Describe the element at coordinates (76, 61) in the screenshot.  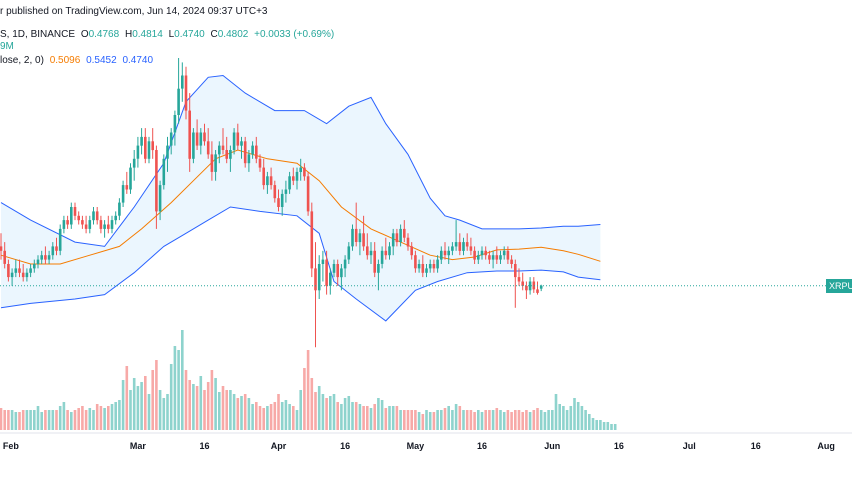
I see `bollinger-legend: lose, 2, 0) 0.5096 0.5452 0.4740` at that location.